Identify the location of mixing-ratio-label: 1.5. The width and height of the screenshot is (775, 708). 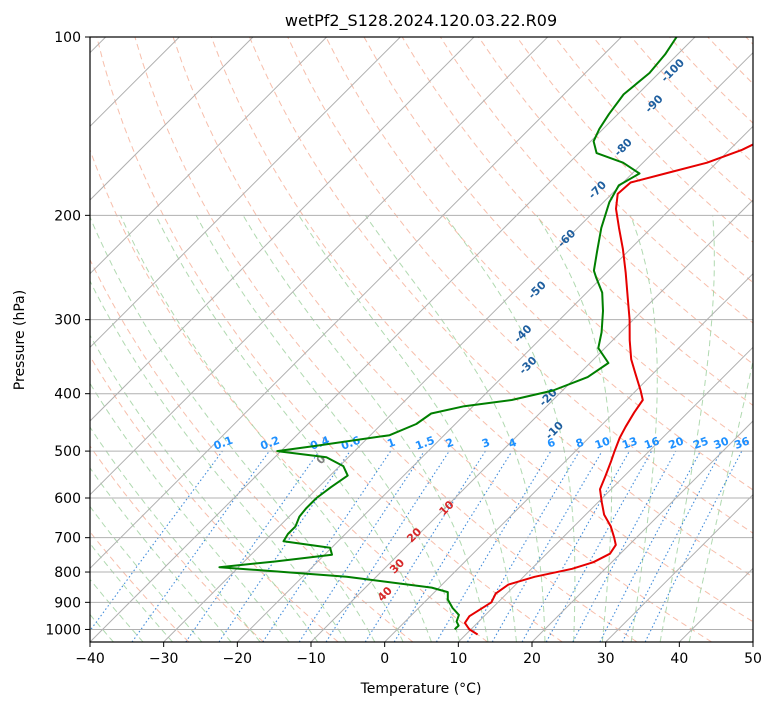
(425, 443).